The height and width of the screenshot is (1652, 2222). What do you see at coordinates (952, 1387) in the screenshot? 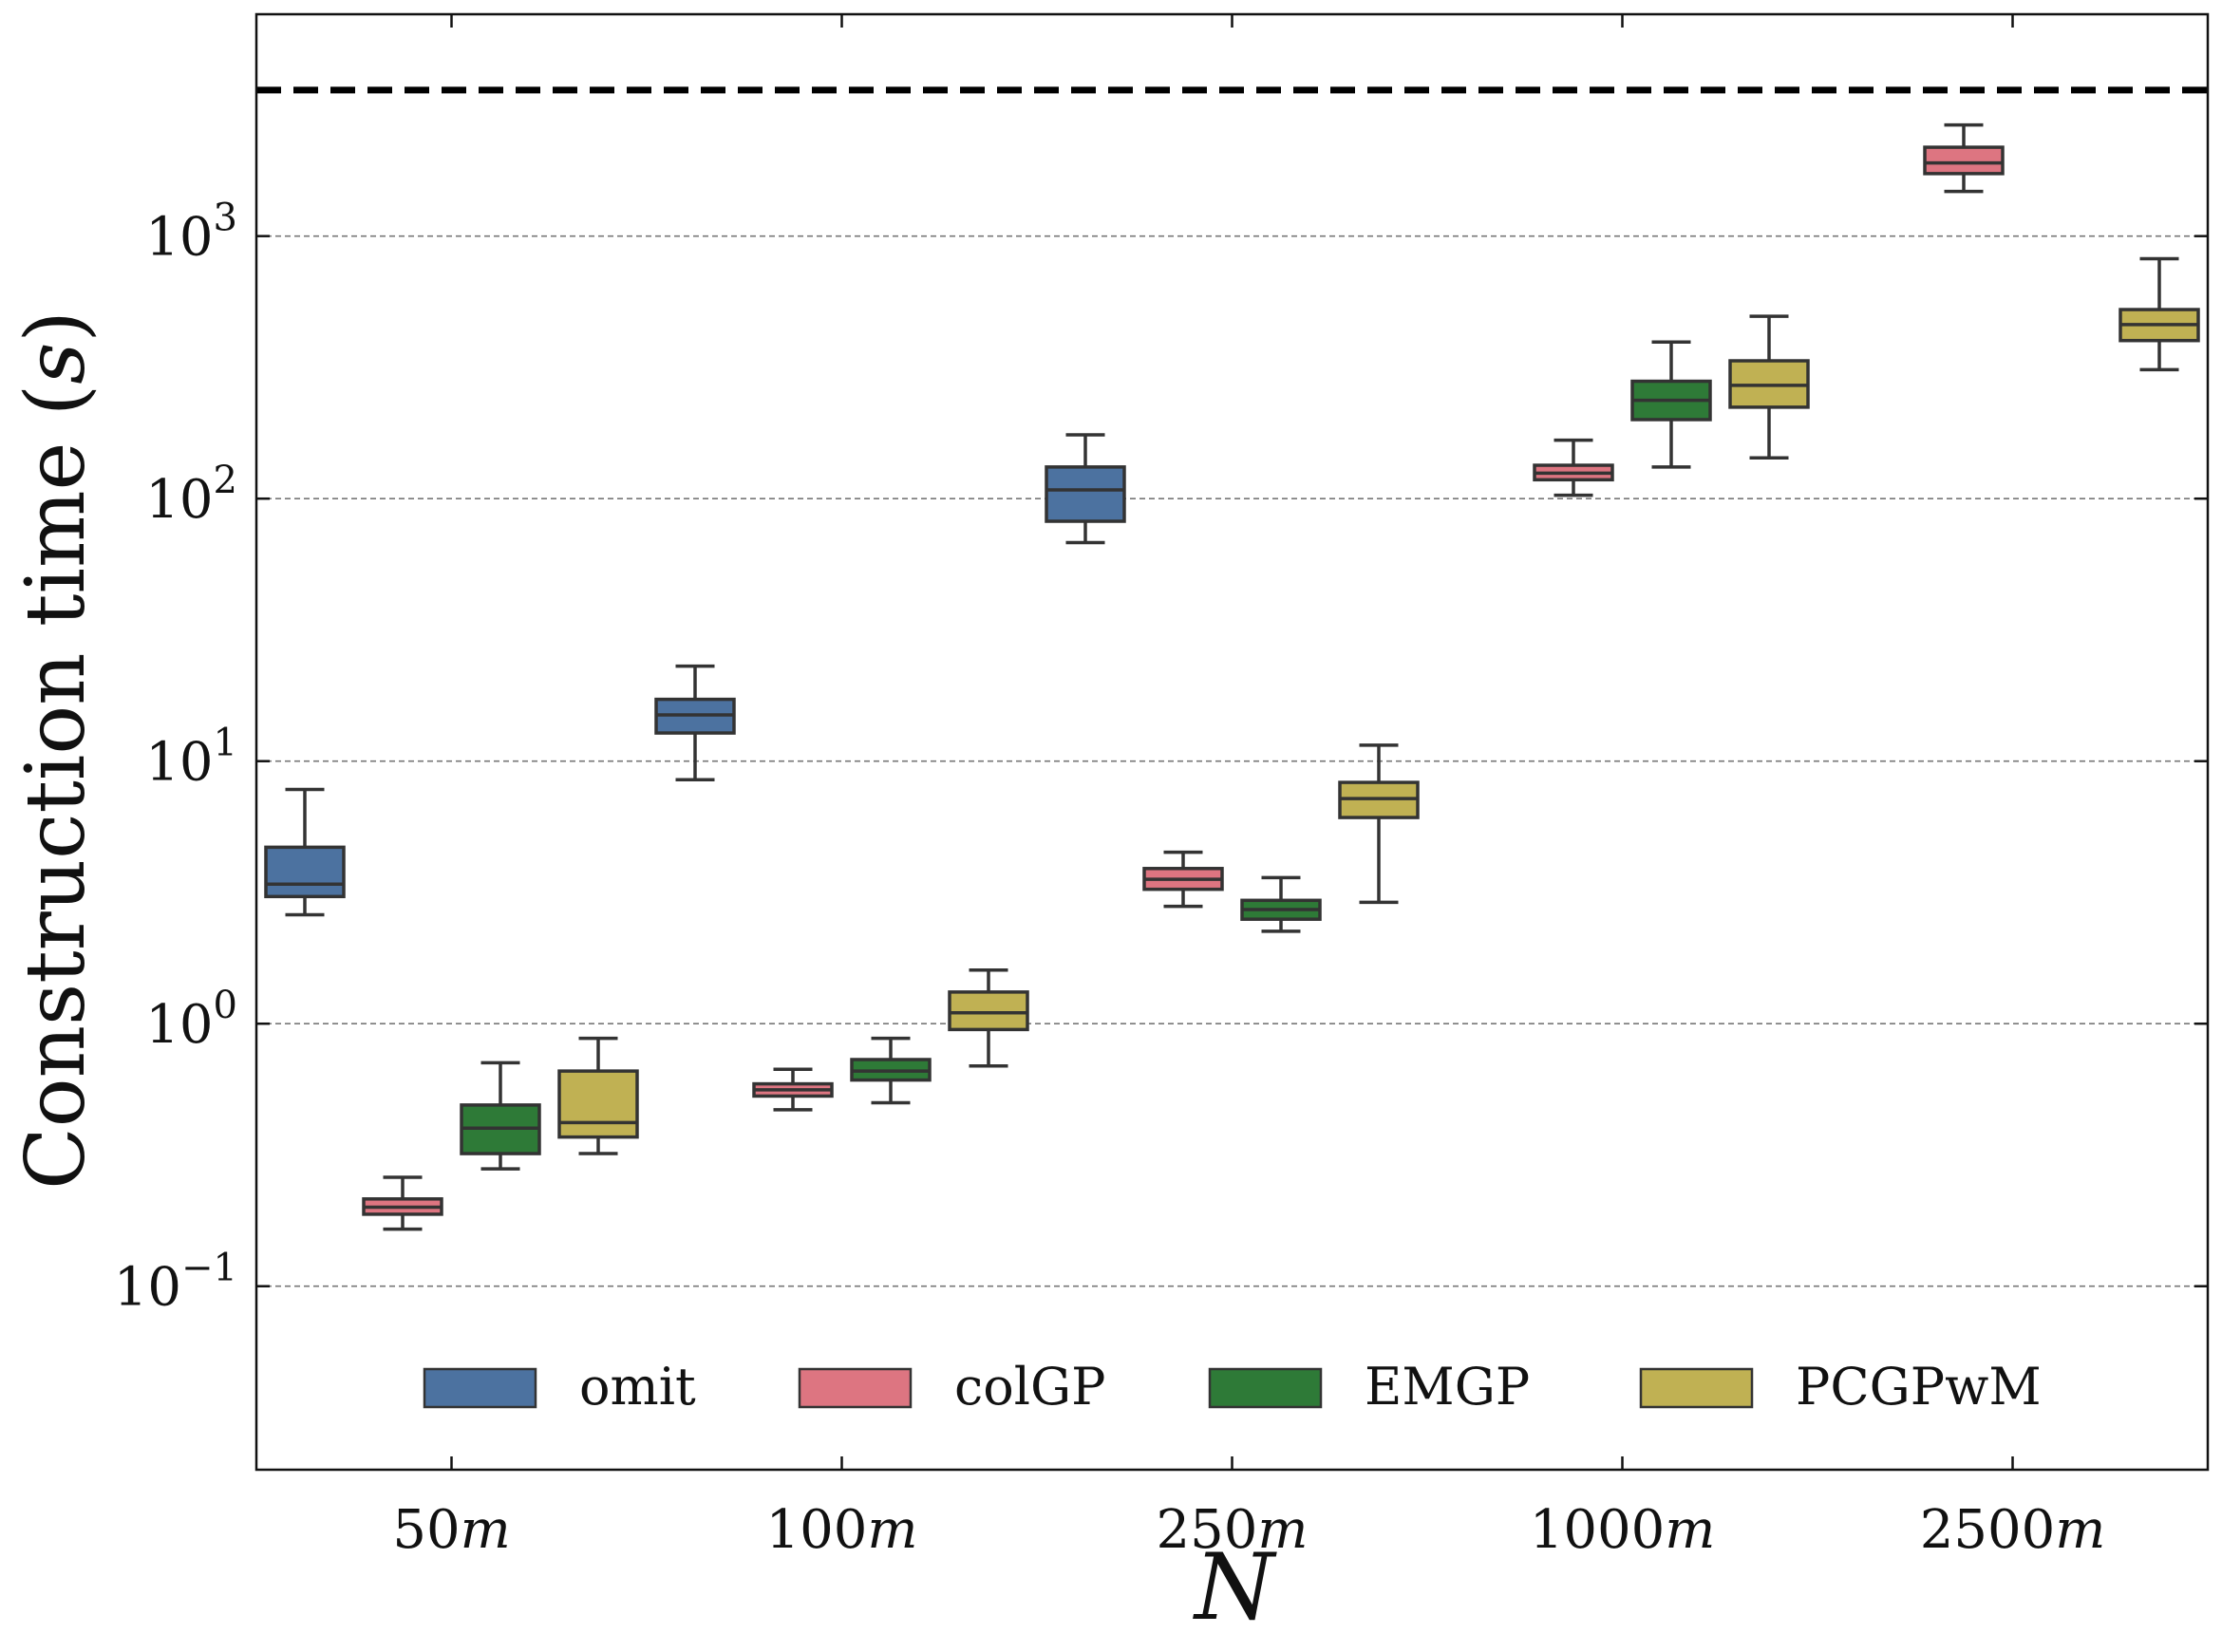
I see `legend-item-colGP: colGP` at bounding box center [952, 1387].